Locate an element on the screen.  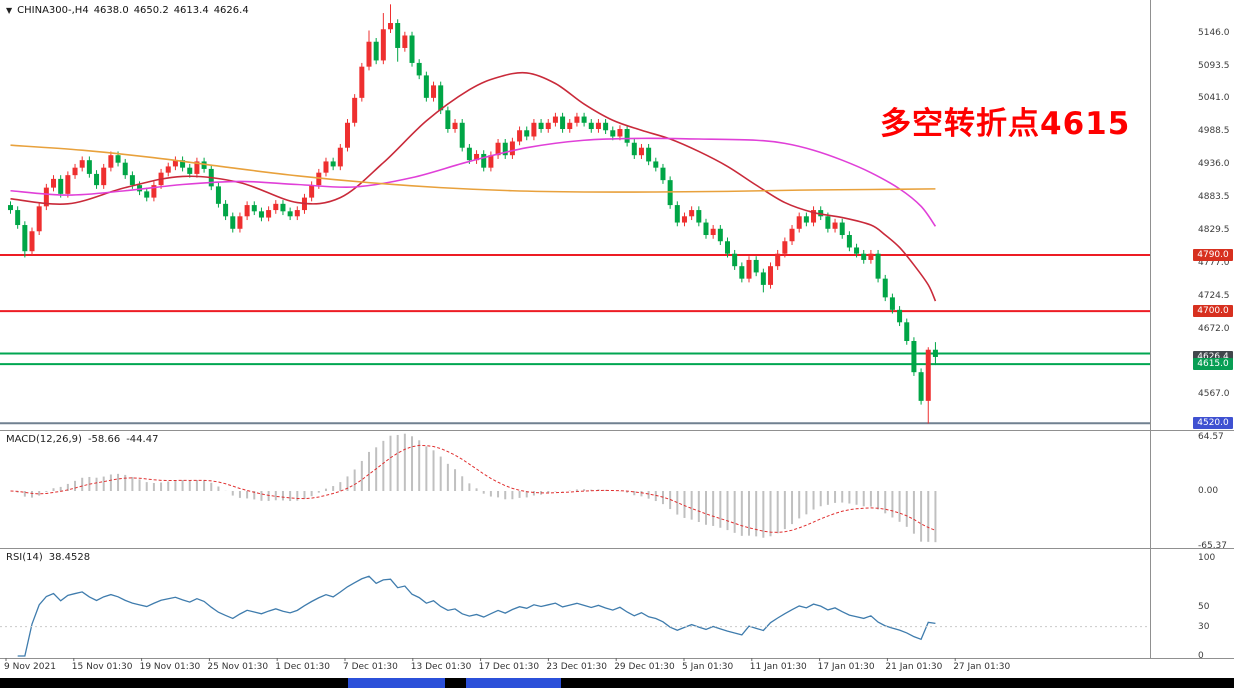
time-axis-label: 21 Jan 01:30 is located at coordinates (914, 667).